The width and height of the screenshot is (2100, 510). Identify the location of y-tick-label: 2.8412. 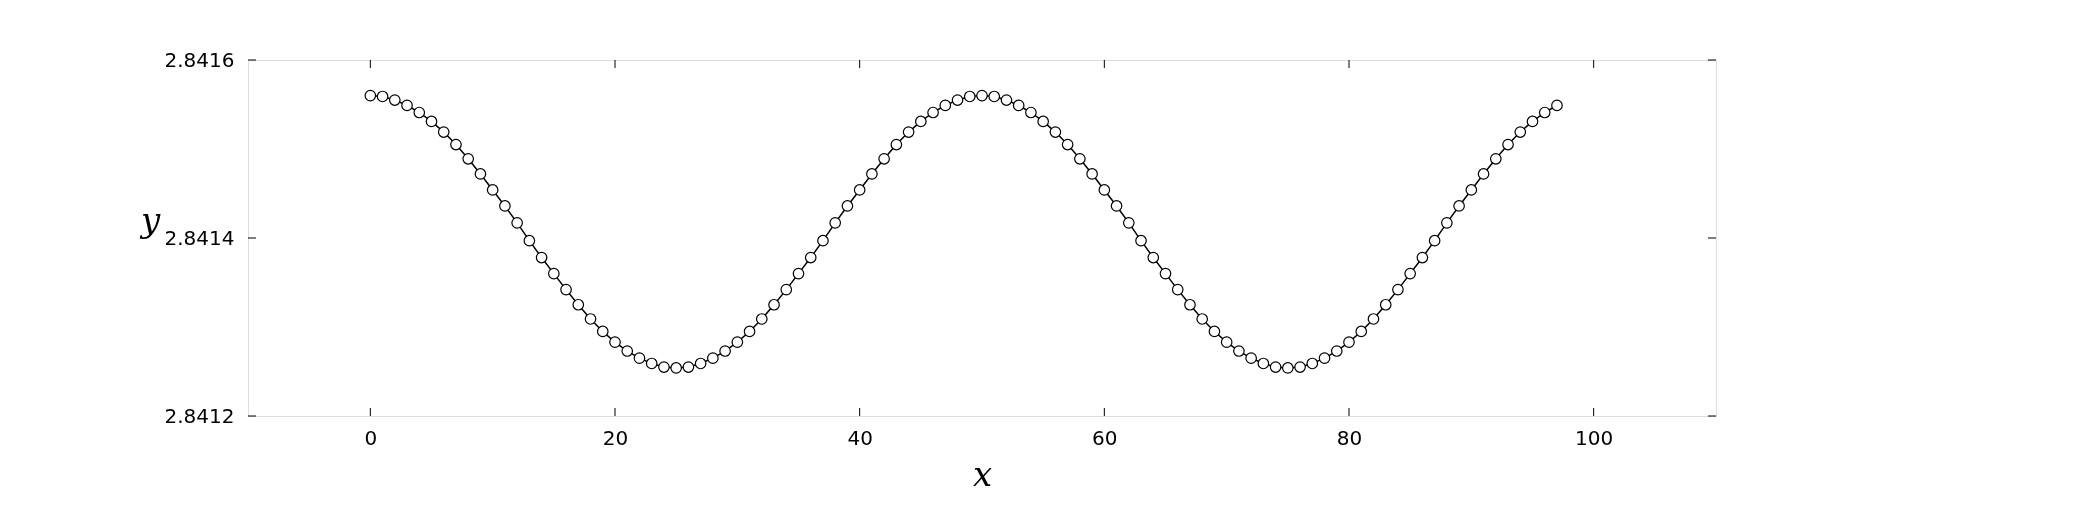
(199, 415).